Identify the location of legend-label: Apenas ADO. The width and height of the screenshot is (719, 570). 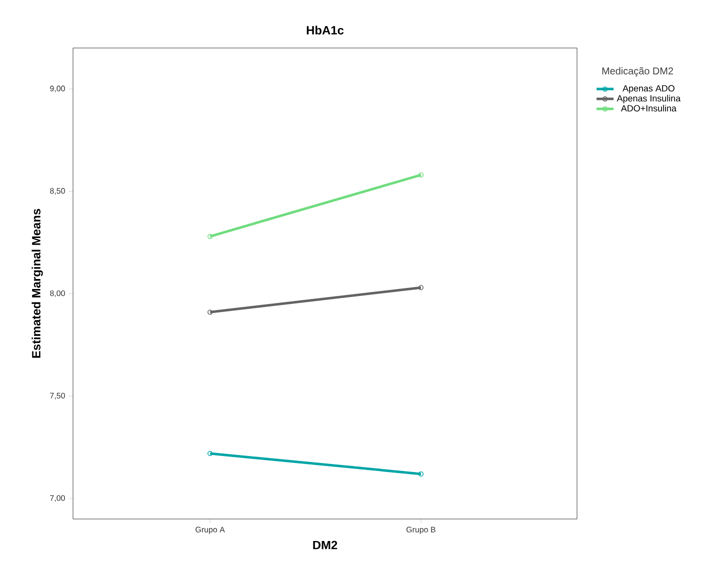
(648, 89).